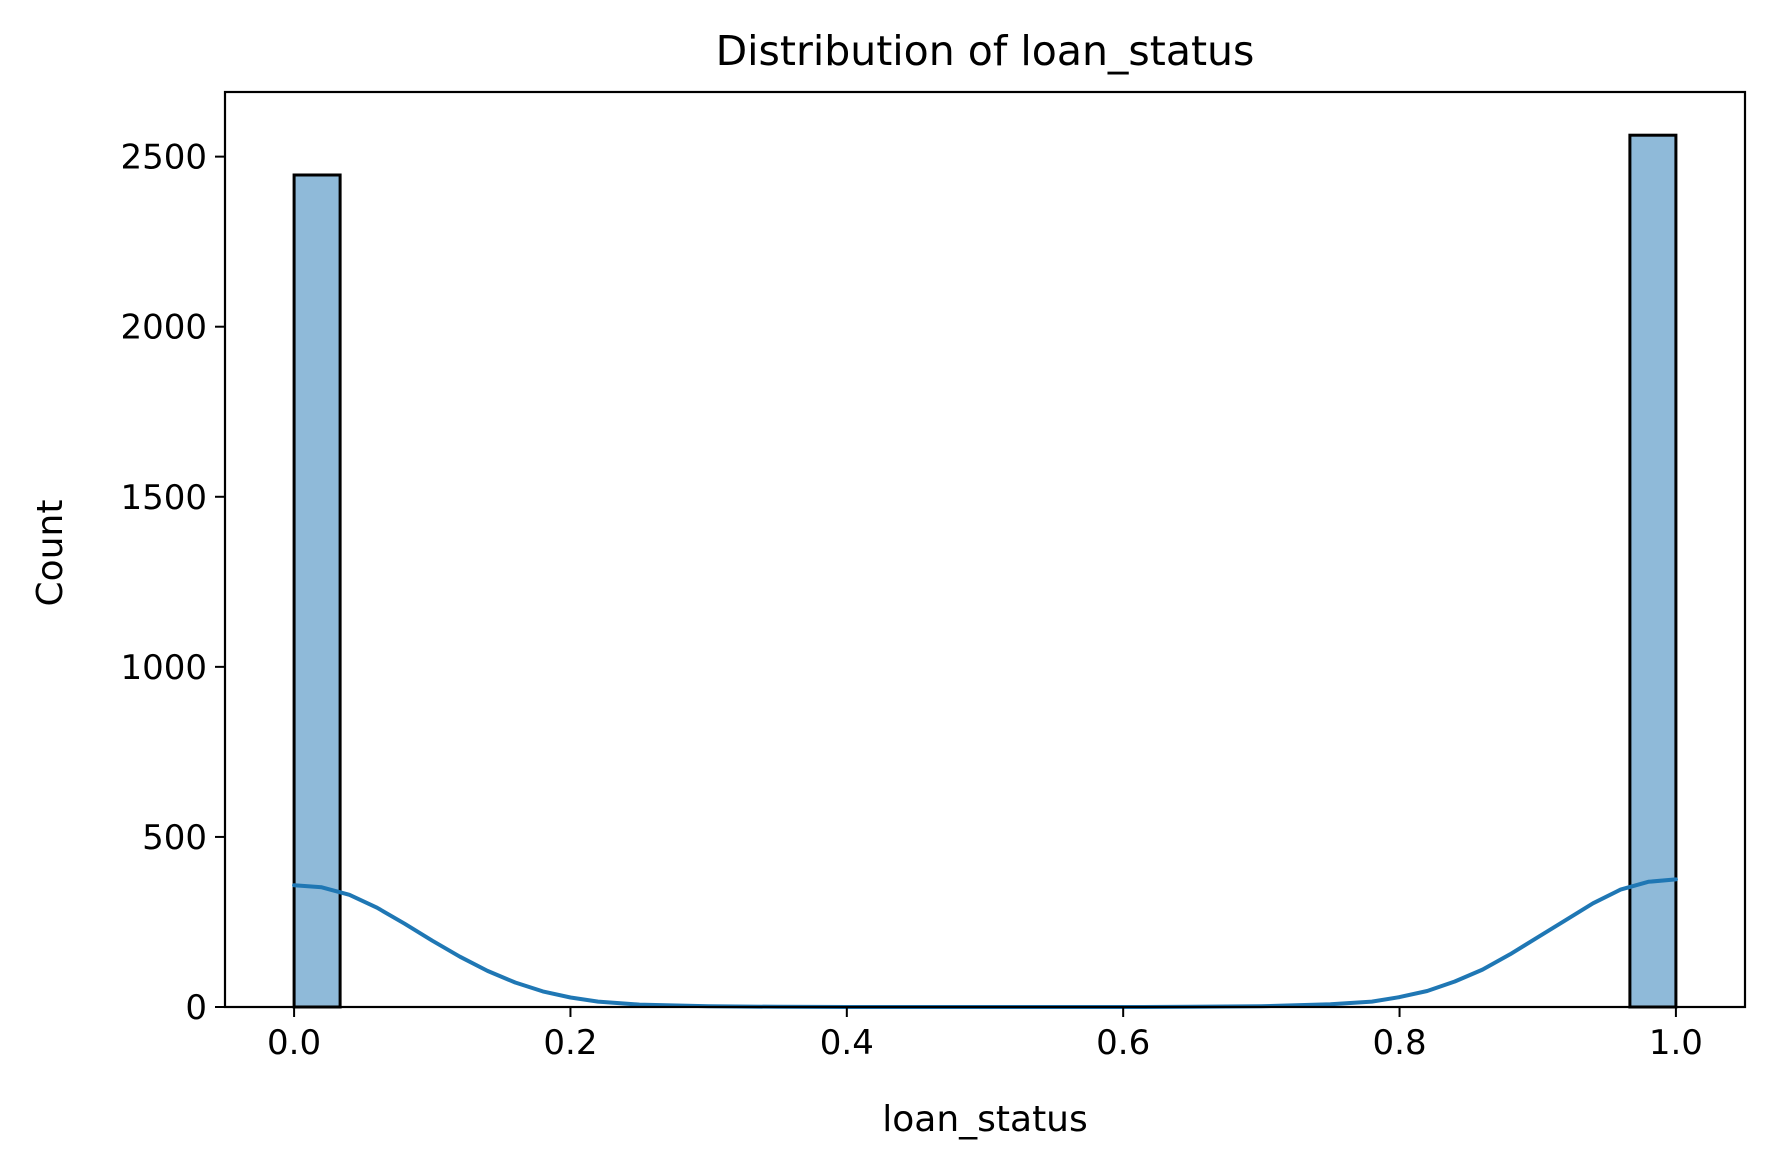 The height and width of the screenshot is (1166, 1770). Describe the element at coordinates (50, 553) in the screenshot. I see `y-axis-label: Count` at that location.